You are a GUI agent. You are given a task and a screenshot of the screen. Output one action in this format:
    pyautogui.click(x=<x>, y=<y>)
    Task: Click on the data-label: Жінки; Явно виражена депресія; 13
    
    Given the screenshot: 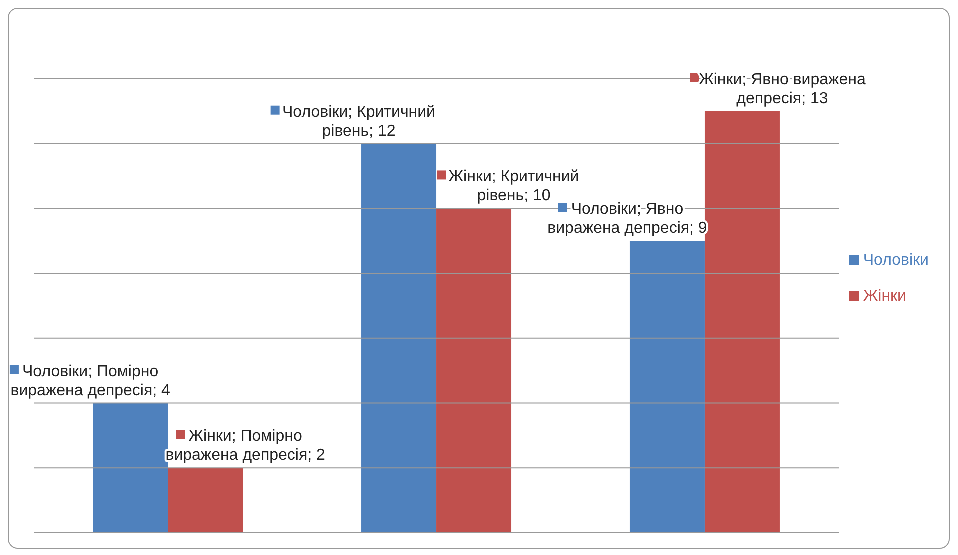 What is the action you would take?
    pyautogui.click(x=782, y=89)
    